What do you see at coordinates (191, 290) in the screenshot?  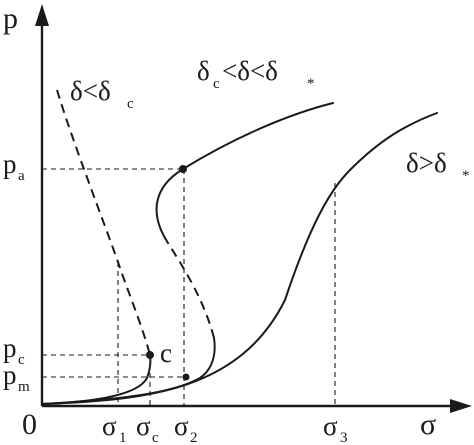 I see `curve-mid-unstable-branch` at bounding box center [191, 290].